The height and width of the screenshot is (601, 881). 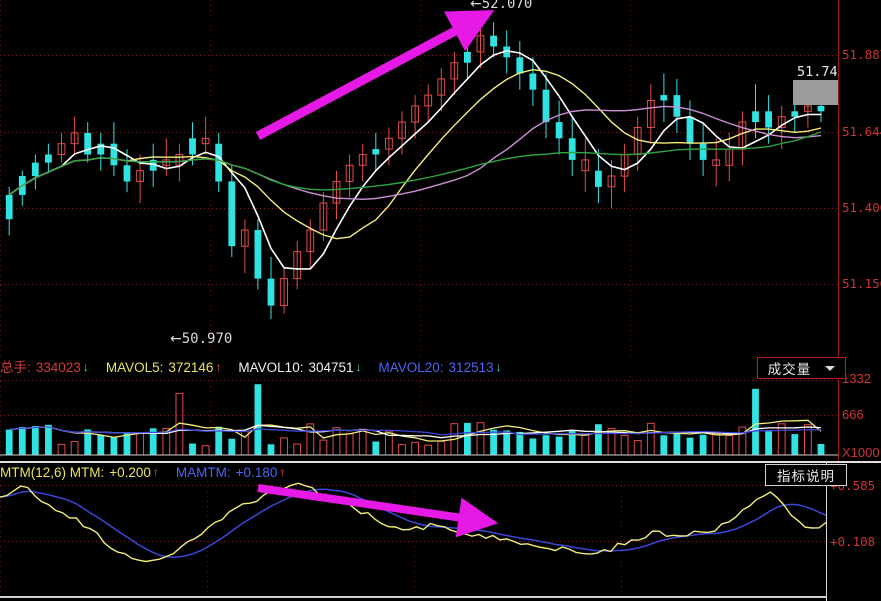 I want to click on period-low-annotation: ←50.970, so click(x=201, y=339).